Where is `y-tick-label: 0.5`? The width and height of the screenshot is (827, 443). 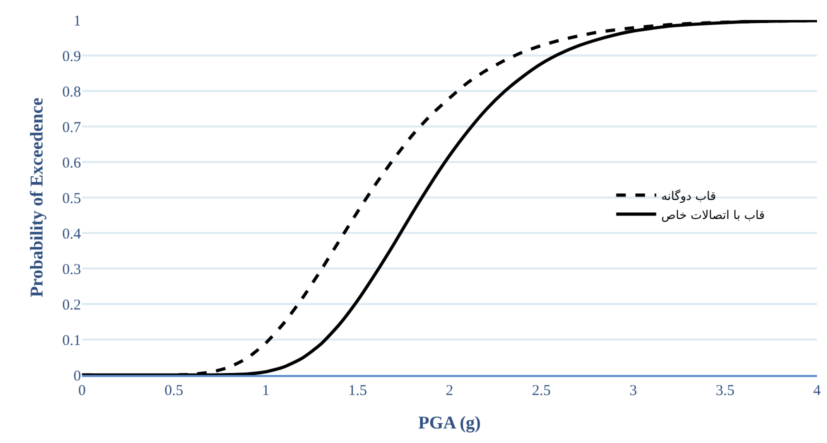
y-tick-label: 0.5 is located at coordinates (71, 198).